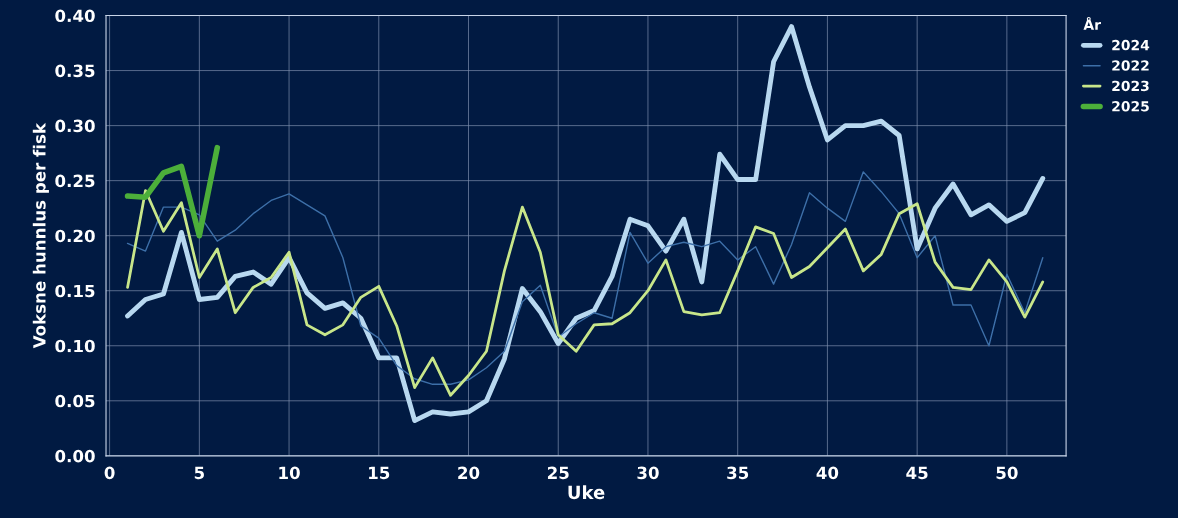 The width and height of the screenshot is (1178, 518). I want to click on x-tick-label: 45, so click(917, 473).